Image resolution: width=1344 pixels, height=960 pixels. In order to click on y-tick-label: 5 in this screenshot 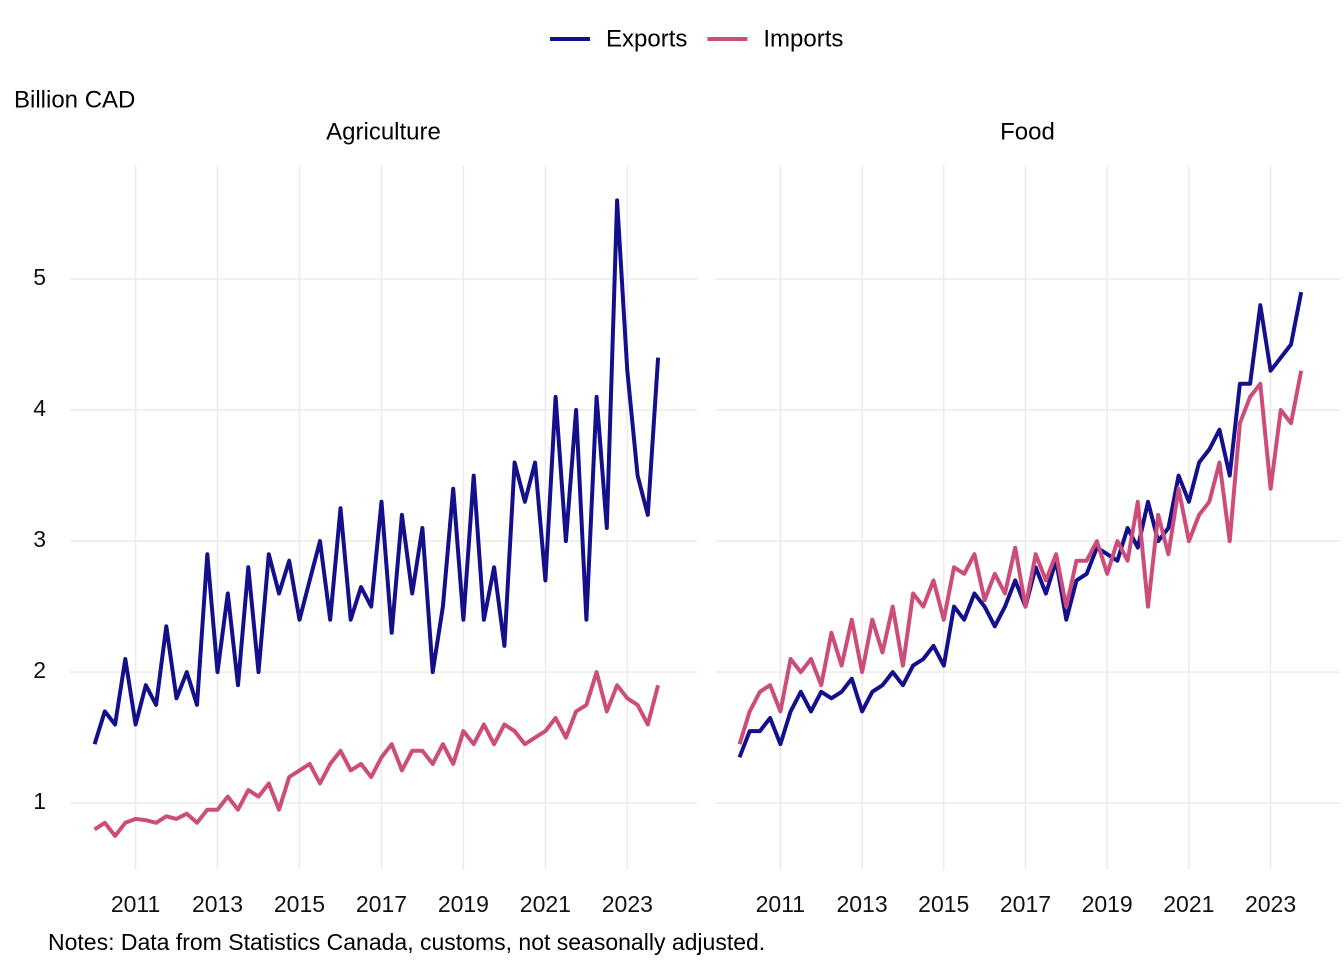, I will do `click(39, 277)`.